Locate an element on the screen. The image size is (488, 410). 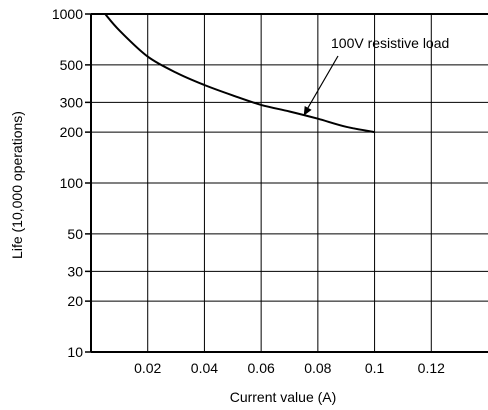
y-tick-label: 100 is located at coordinates (72, 183).